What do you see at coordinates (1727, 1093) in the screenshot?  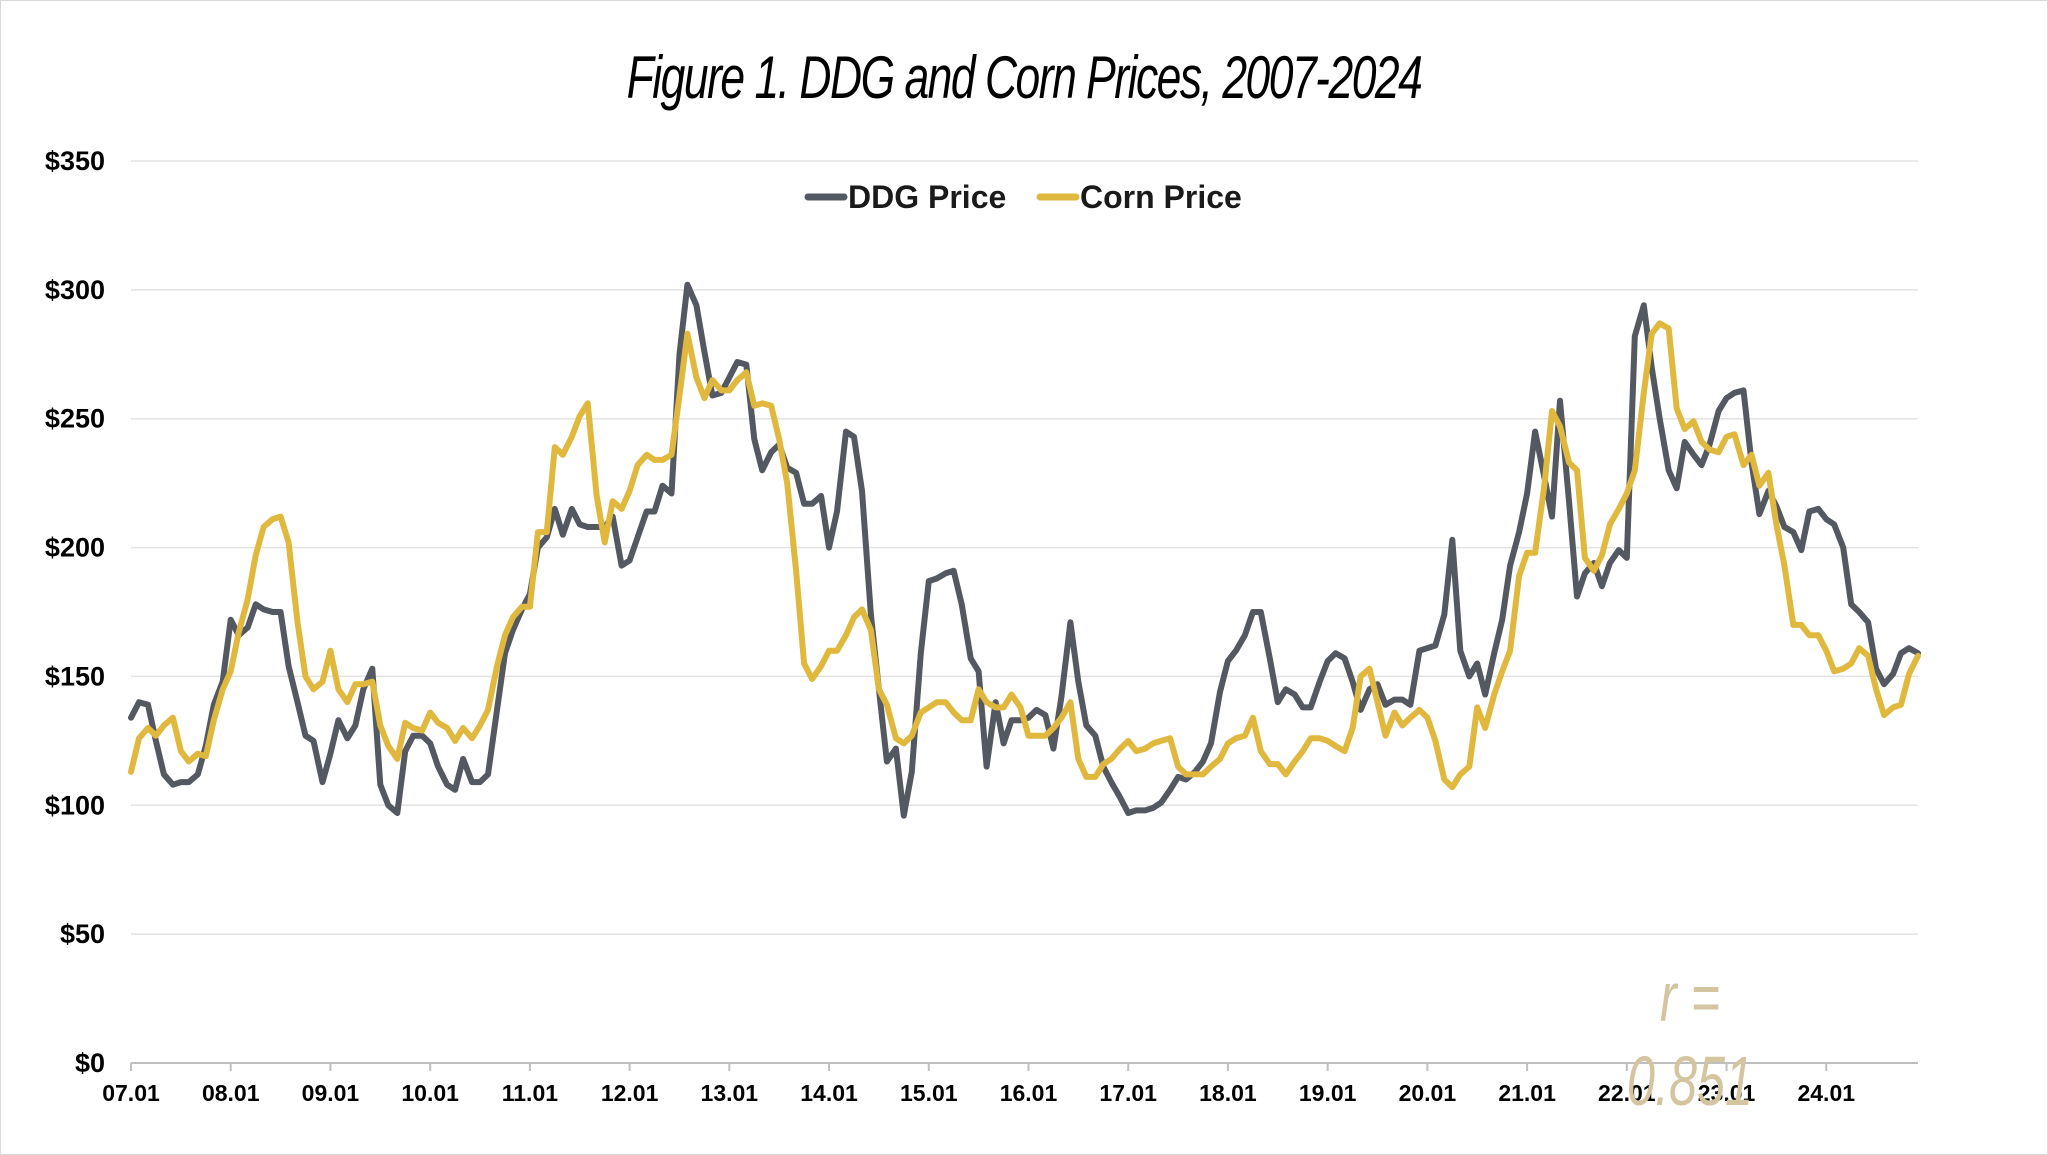 I see `x-tick-label: 23.01` at bounding box center [1727, 1093].